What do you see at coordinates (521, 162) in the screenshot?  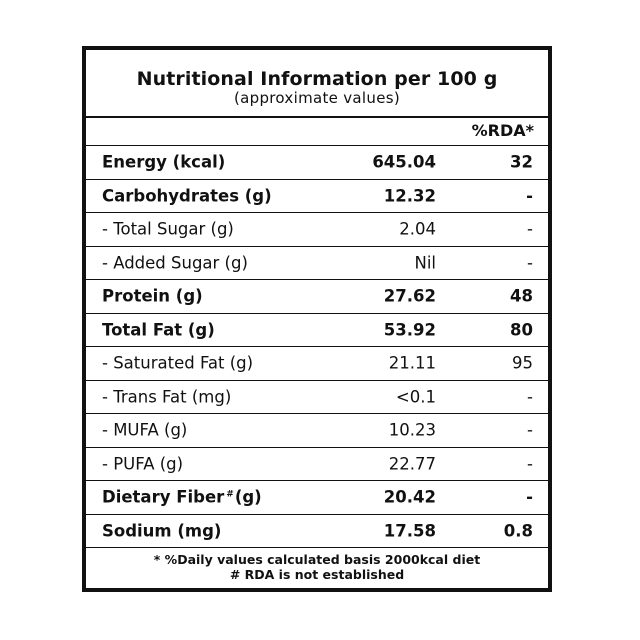 I see `nutrient-rda: 32` at bounding box center [521, 162].